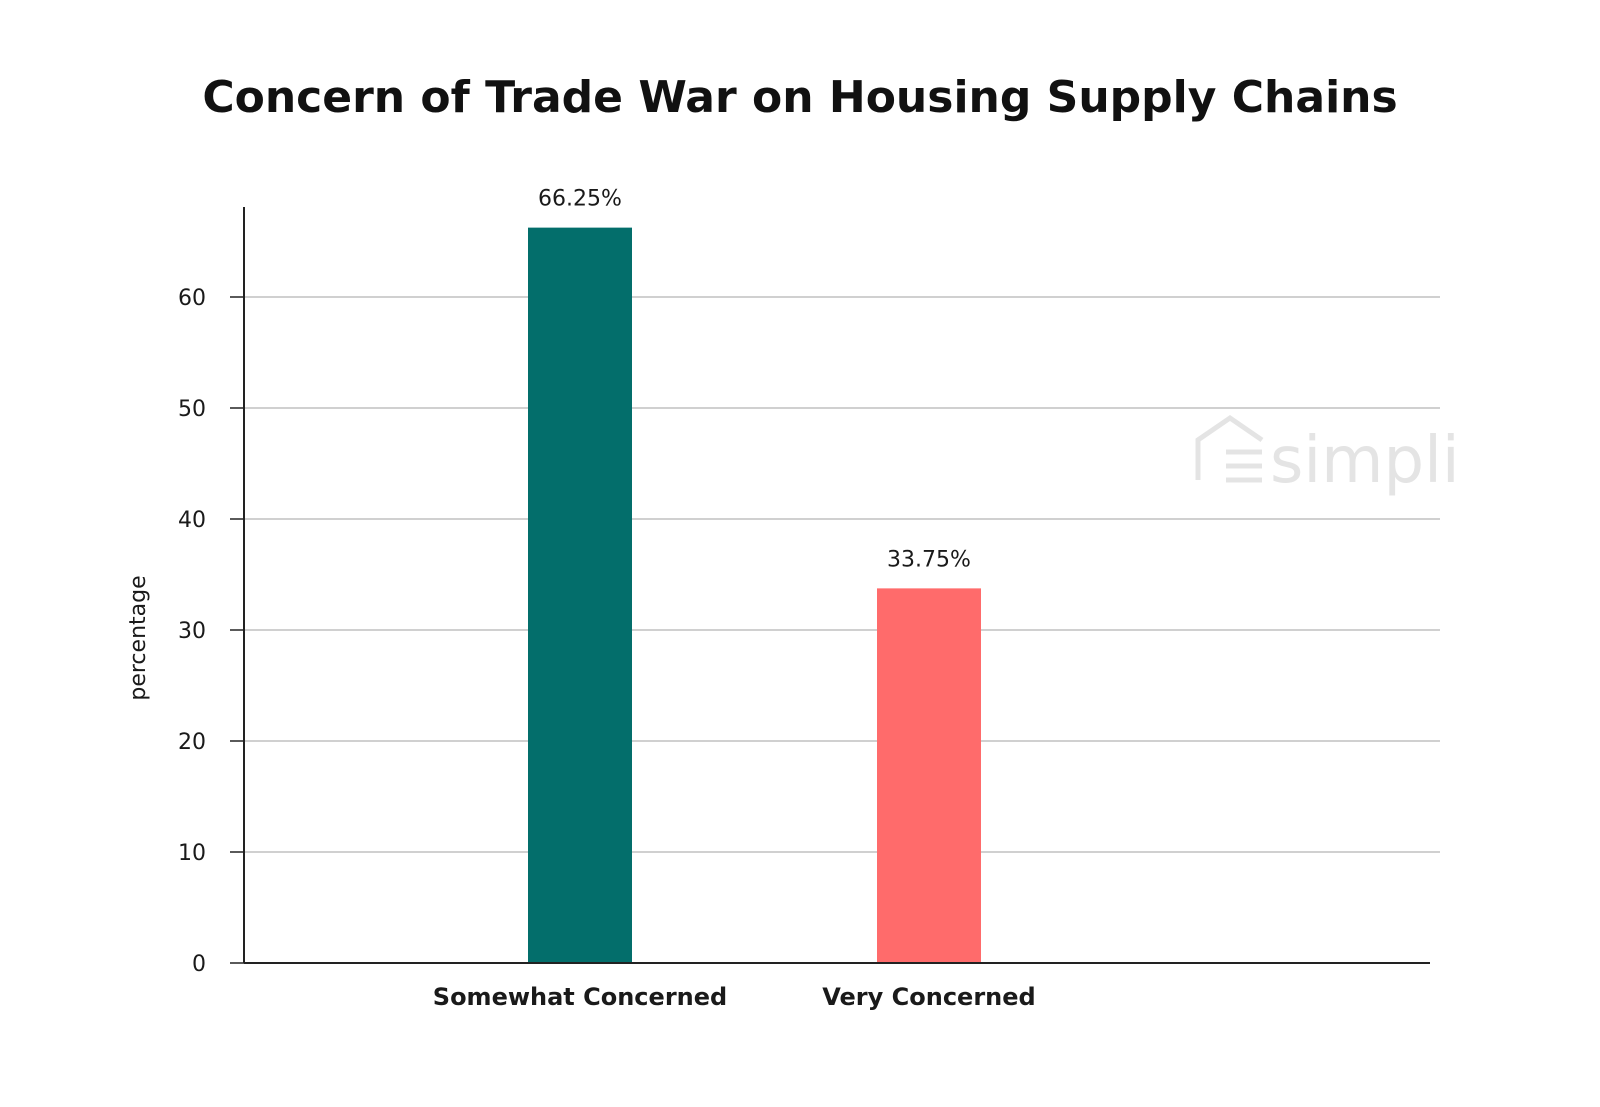  What do you see at coordinates (138, 637) in the screenshot?
I see `y-axis-label: percentage` at bounding box center [138, 637].